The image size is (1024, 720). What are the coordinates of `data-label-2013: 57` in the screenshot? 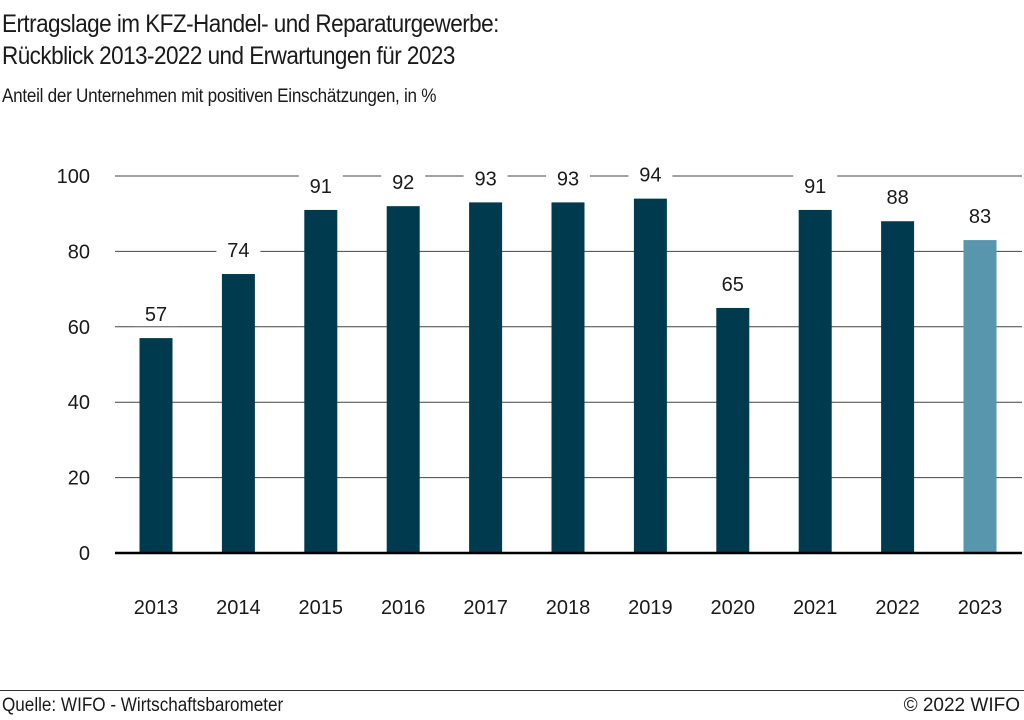 It's located at (156, 315).